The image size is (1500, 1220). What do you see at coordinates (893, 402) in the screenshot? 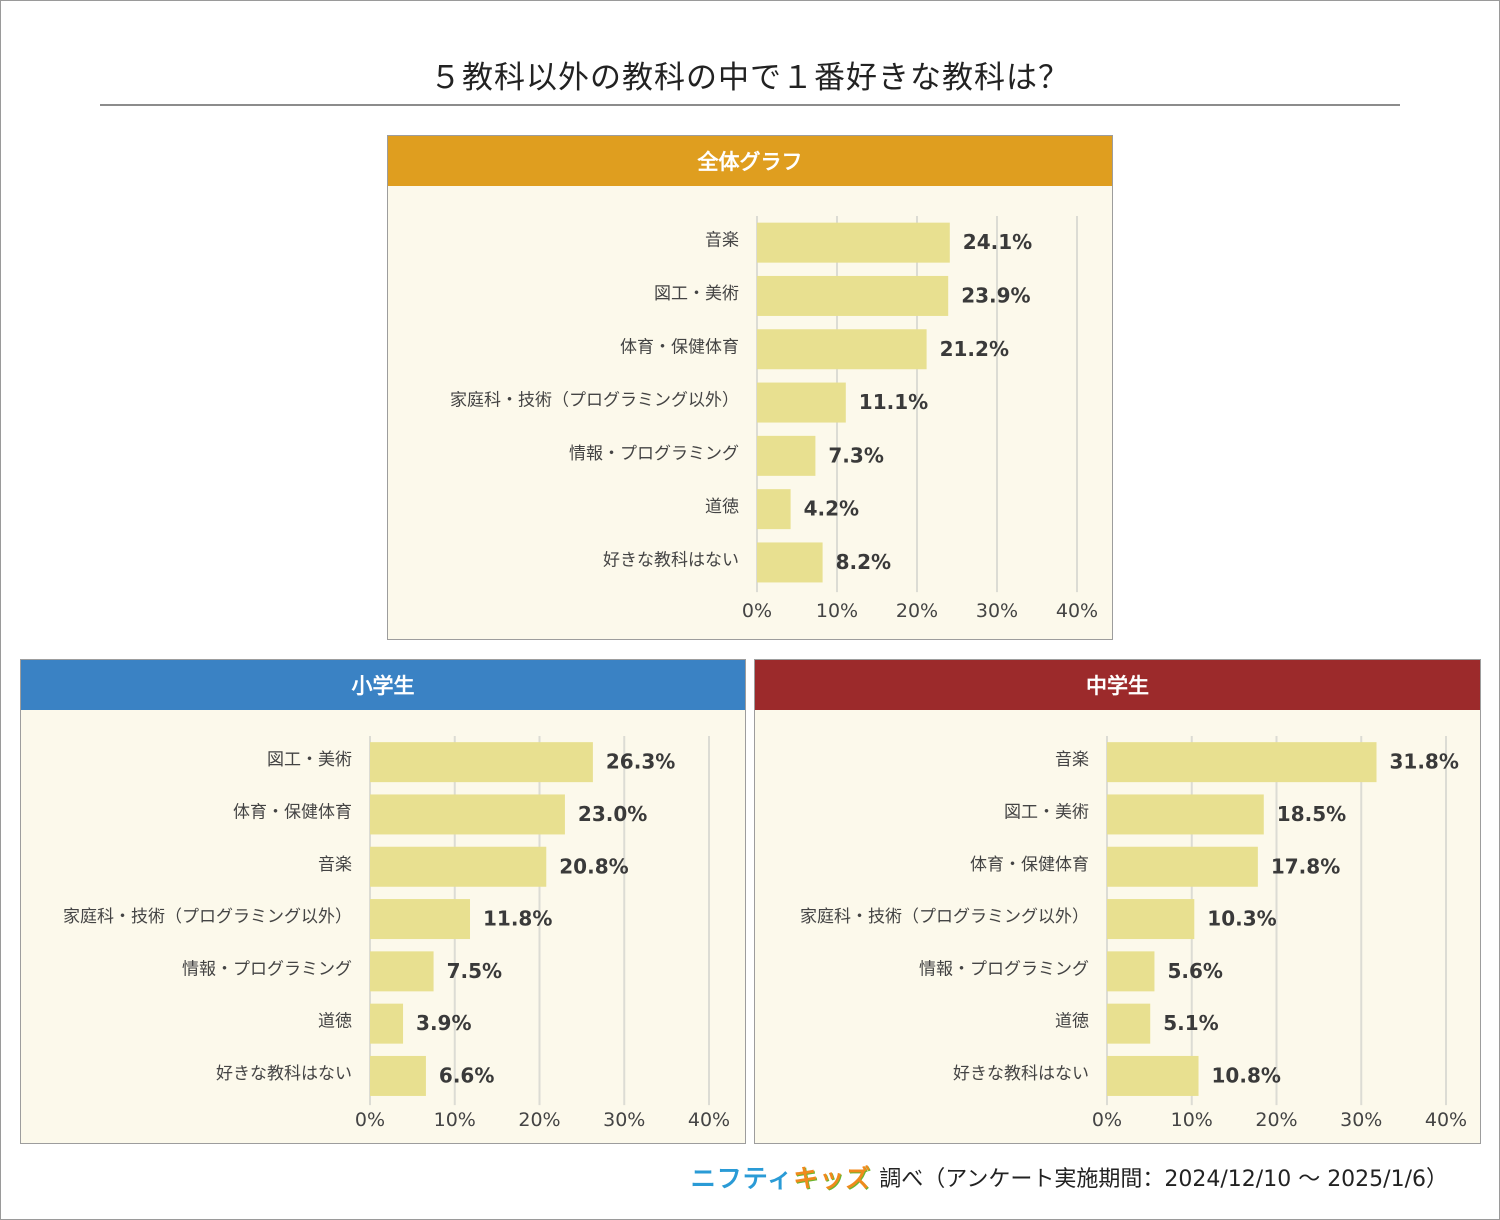
I see `data-label: 11.1%` at bounding box center [893, 402].